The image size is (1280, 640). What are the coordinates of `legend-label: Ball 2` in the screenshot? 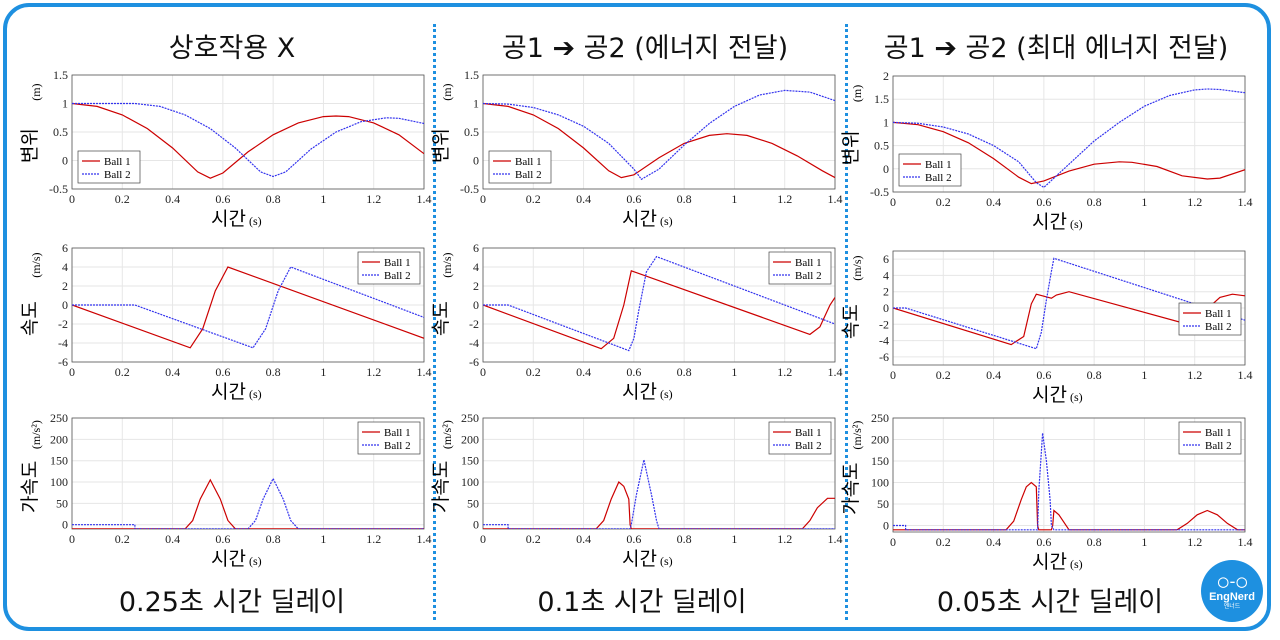 It's located at (1218, 446).